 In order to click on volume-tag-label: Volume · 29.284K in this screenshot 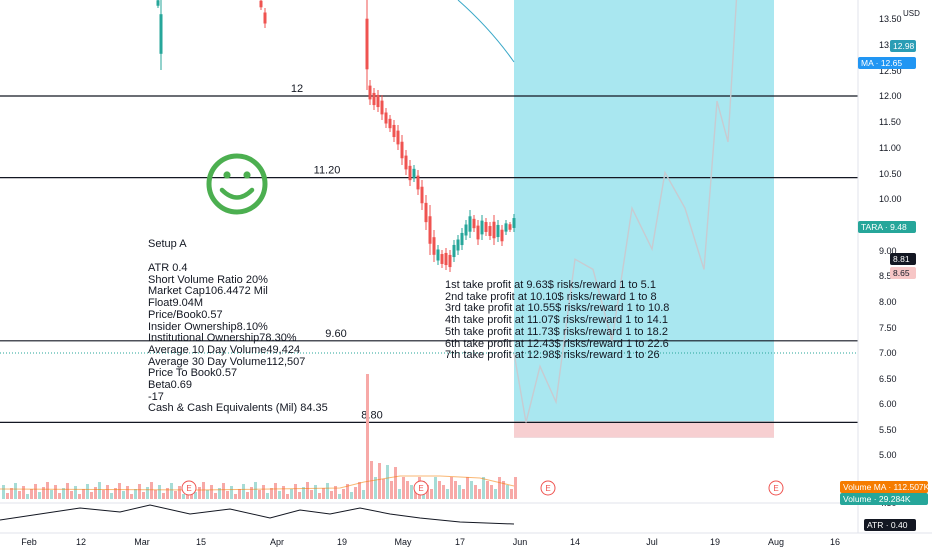, I will do `click(877, 499)`.